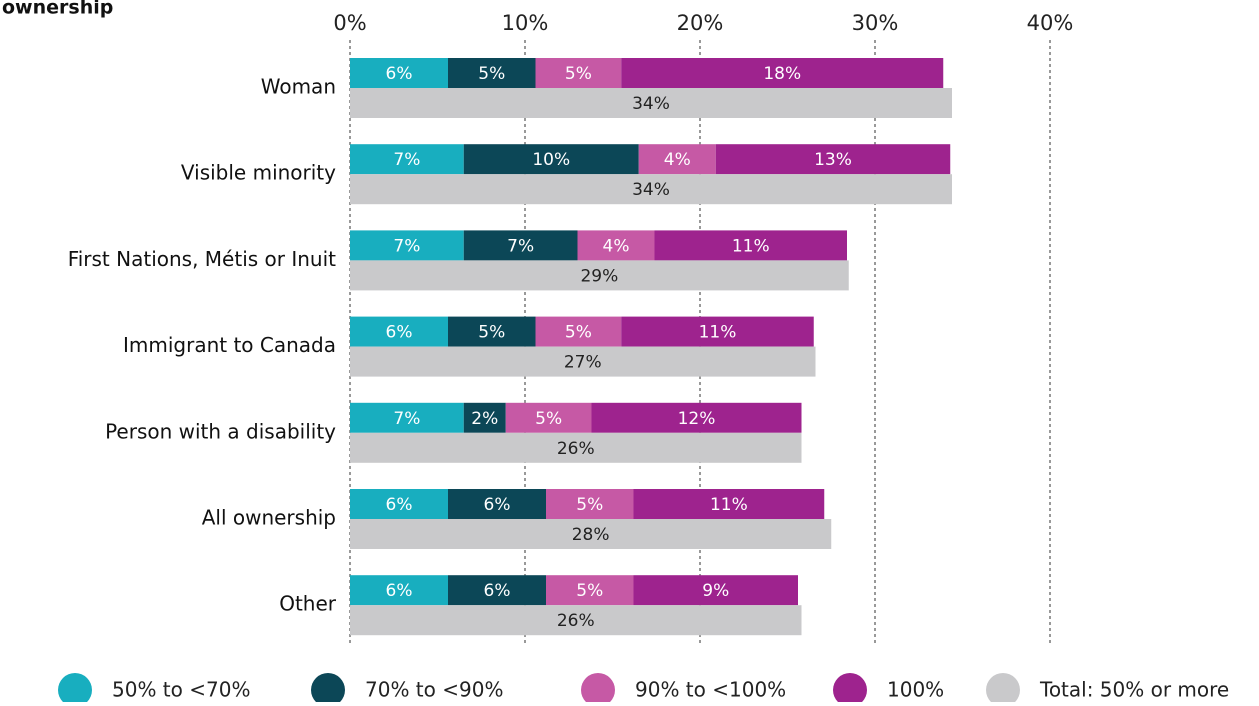 Image resolution: width=1259 pixels, height=706 pixels. What do you see at coordinates (202, 259) in the screenshot?
I see `y-tick-label: First Nations, Métis or Inuit` at bounding box center [202, 259].